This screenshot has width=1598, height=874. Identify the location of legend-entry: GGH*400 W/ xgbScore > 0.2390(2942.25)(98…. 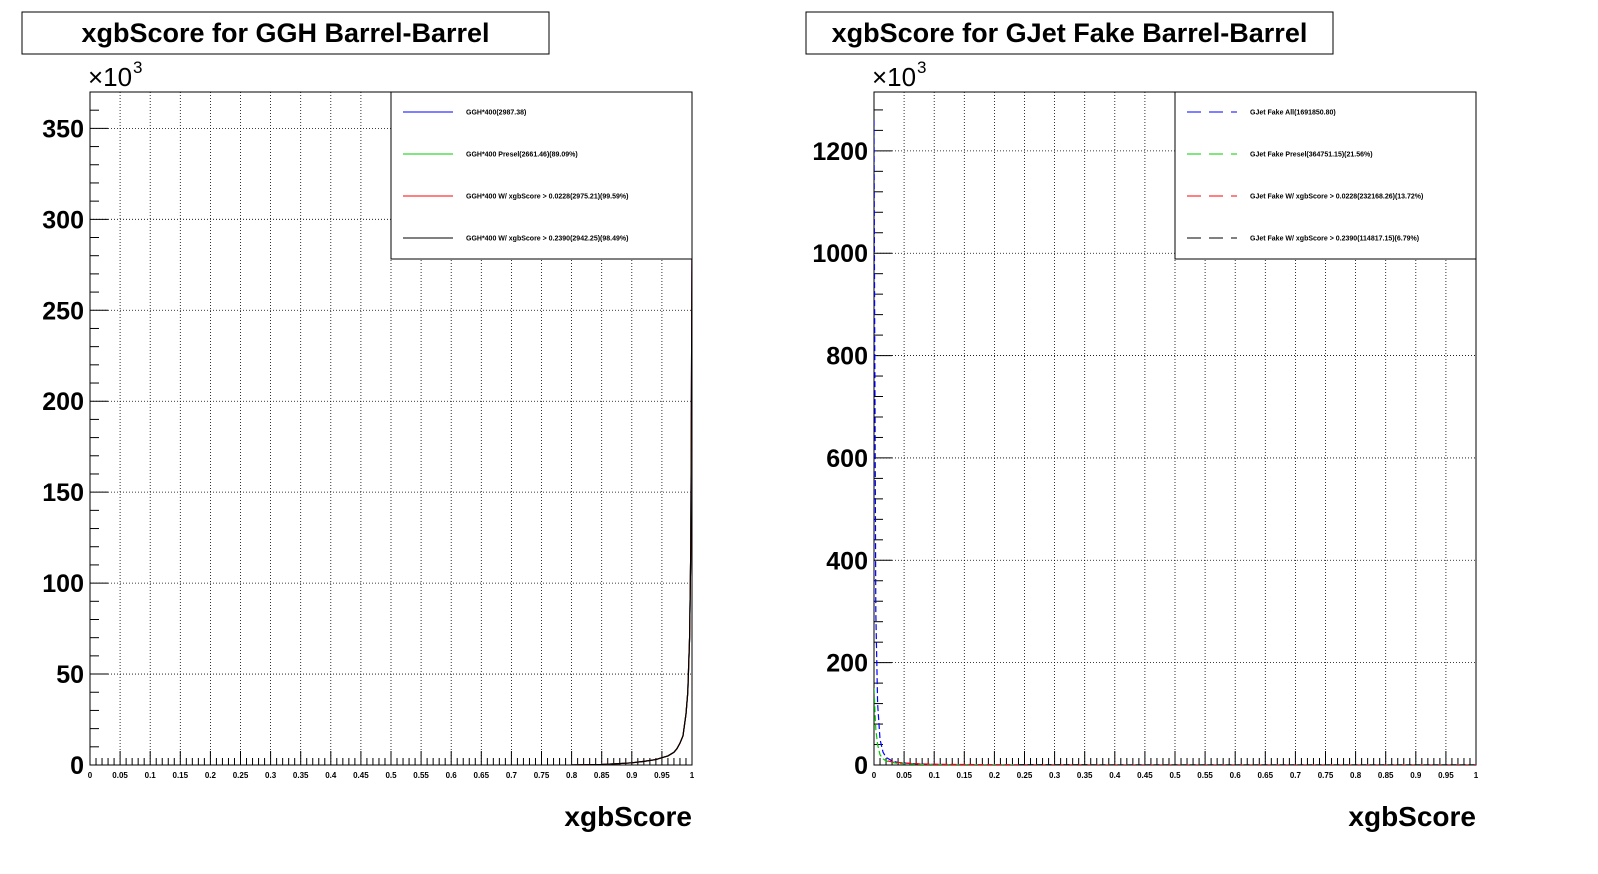
(547, 239).